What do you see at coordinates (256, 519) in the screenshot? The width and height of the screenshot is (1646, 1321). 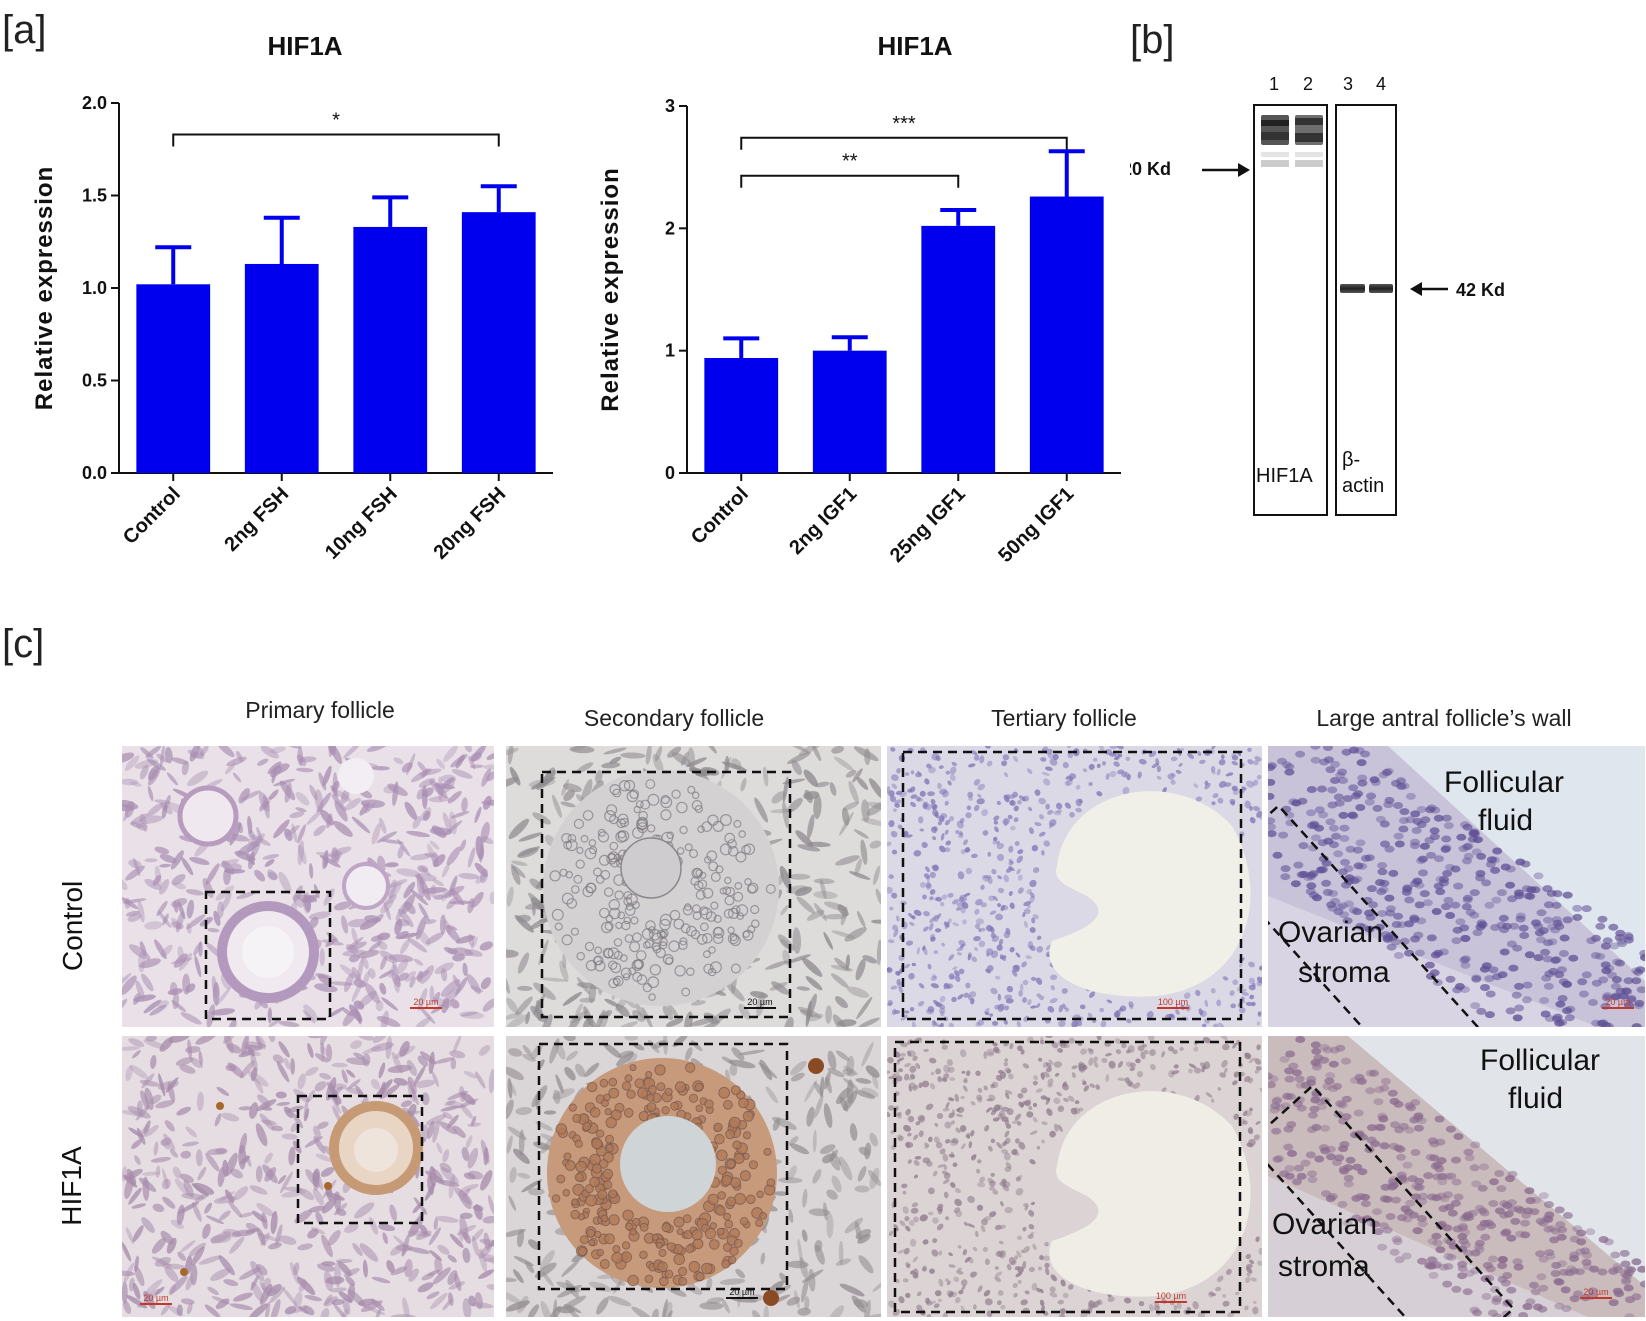 I see `category-label: 2ng FSH` at bounding box center [256, 519].